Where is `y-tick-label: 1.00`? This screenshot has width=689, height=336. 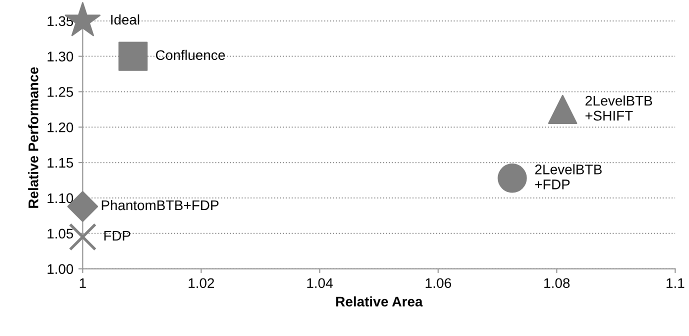
y-tick-label: 1.00 is located at coordinates (61, 269).